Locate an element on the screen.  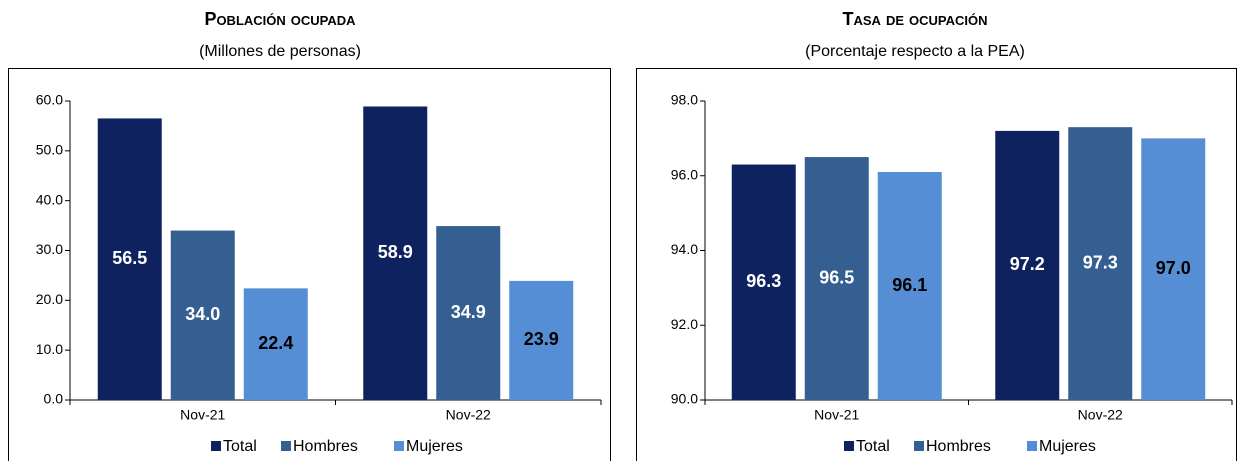
chart-title: Tasa de ocupación is located at coordinates (915, 19).